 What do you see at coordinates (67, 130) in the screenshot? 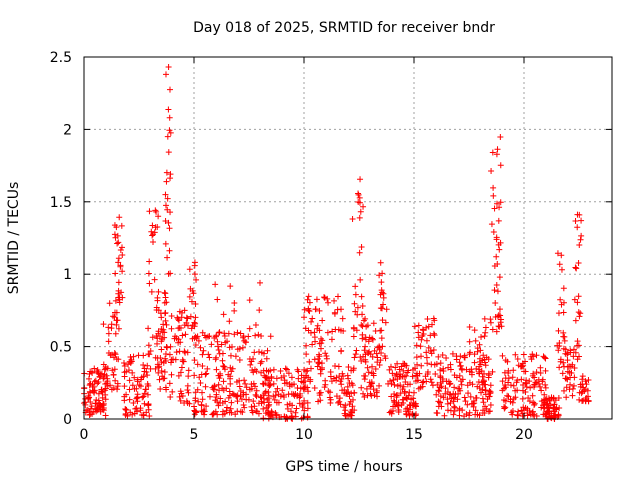
I see `y-tick-label: 2` at bounding box center [67, 130].